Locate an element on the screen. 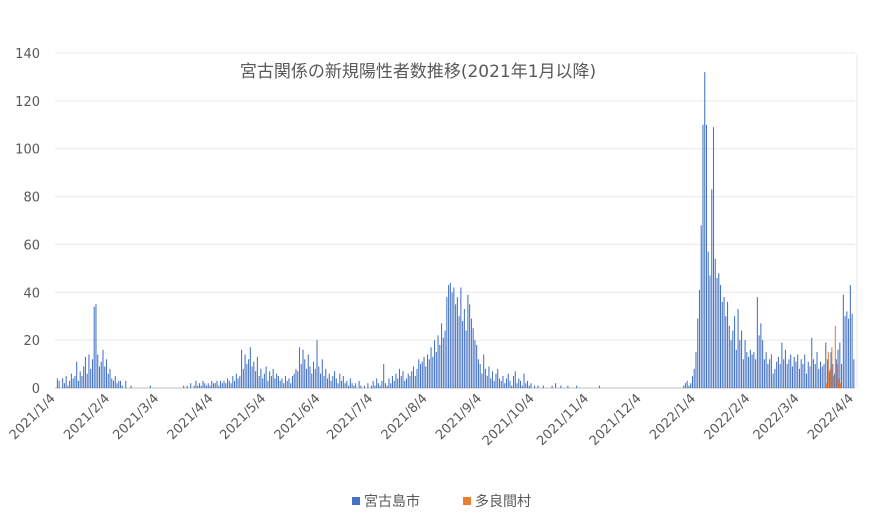  y-tick-label: 80 is located at coordinates (31, 198).